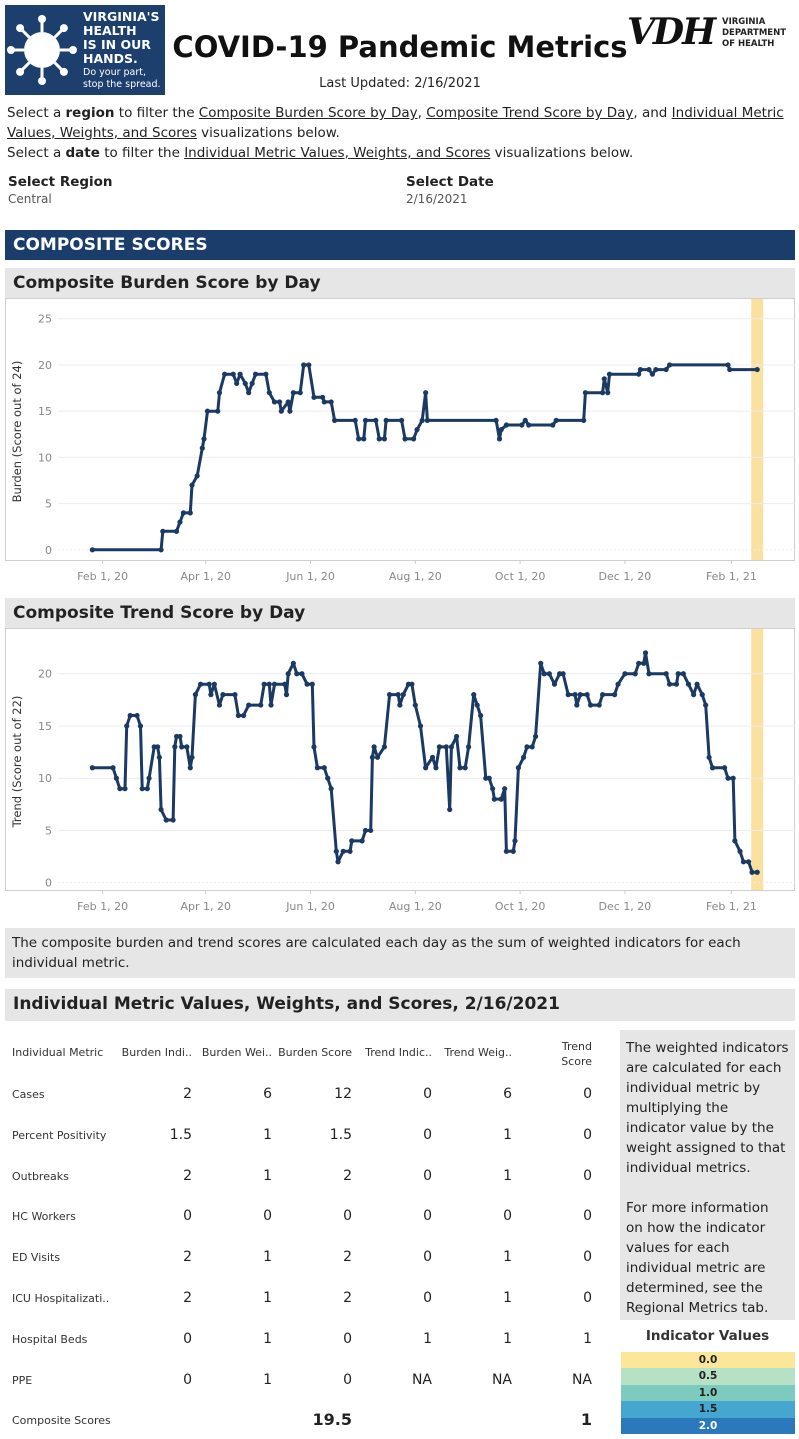 Image resolution: width=799 pixels, height=1439 pixels. What do you see at coordinates (450, 182) in the screenshot?
I see `filter-label: Select Date` at bounding box center [450, 182].